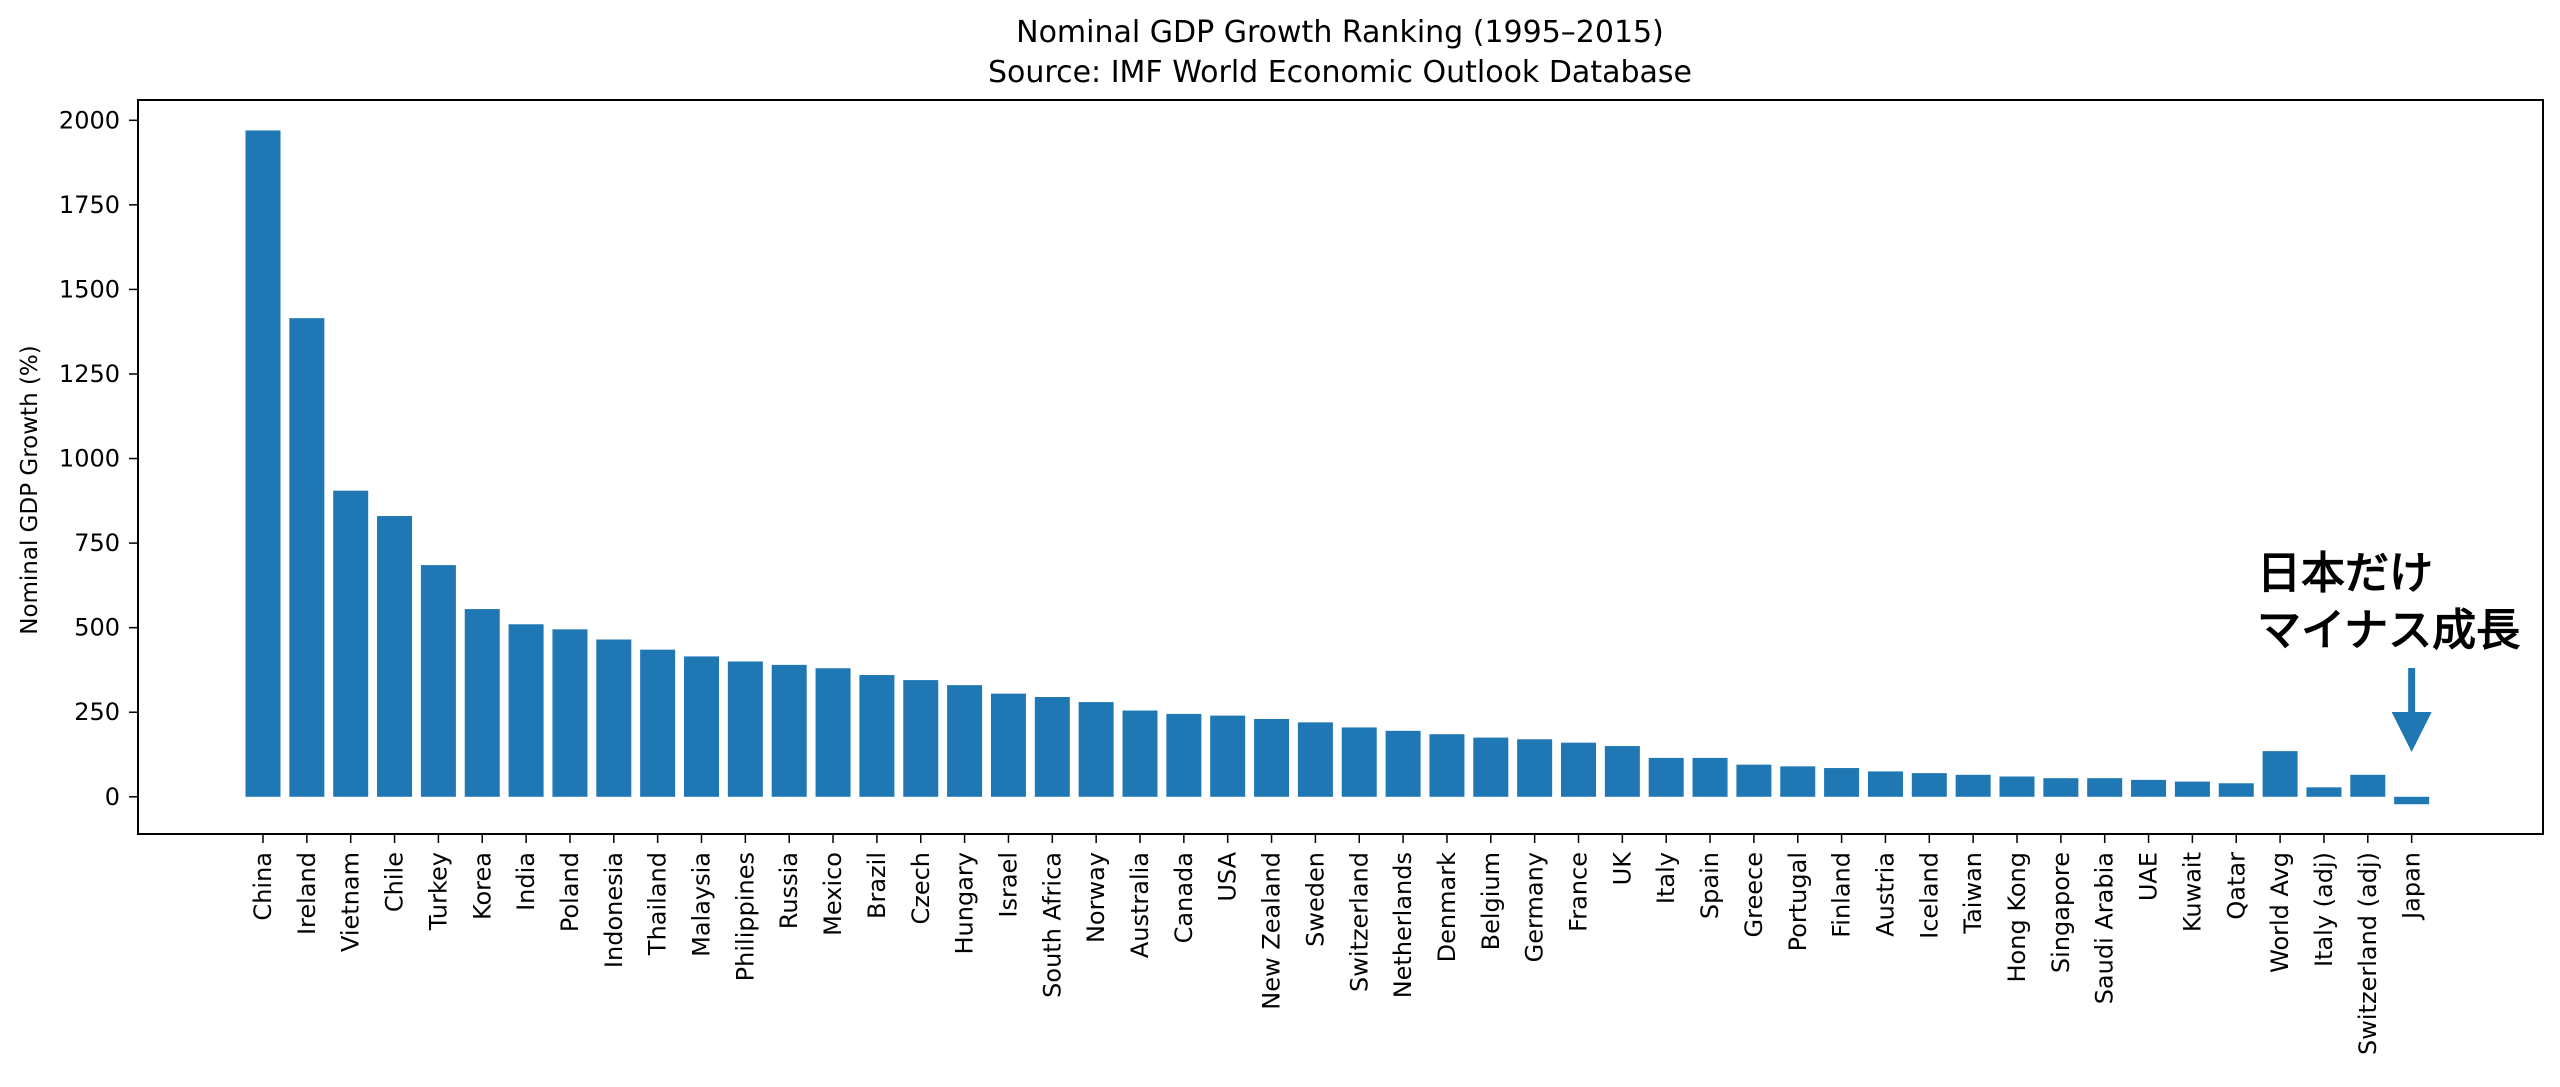 This screenshot has width=2560, height=1087. What do you see at coordinates (877, 885) in the screenshot?
I see `x-tick-label: Brazil` at bounding box center [877, 885].